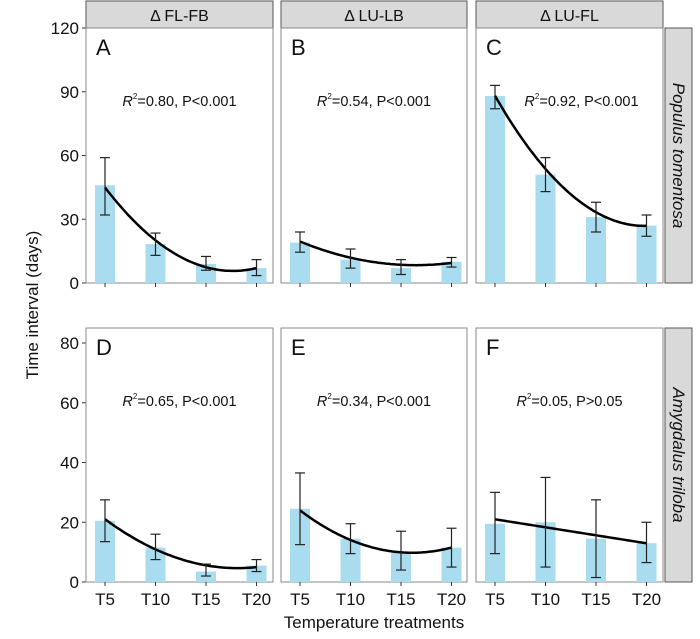 The width and height of the screenshot is (700, 639). Describe the element at coordinates (494, 47) in the screenshot. I see `panel-label: C` at that location.